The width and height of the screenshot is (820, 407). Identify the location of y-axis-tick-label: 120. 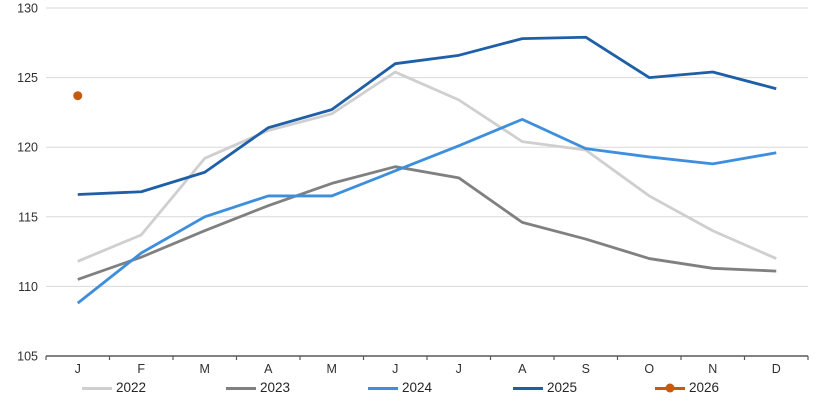
(27, 148).